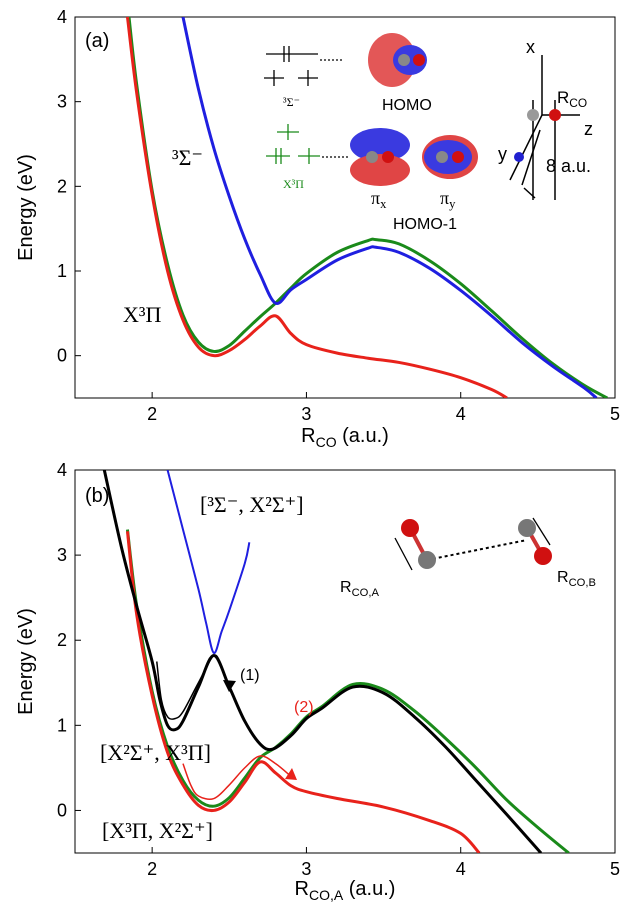 The width and height of the screenshot is (633, 913). Describe the element at coordinates (157, 830) in the screenshot. I see `annotation: [X³Π, X²Σ⁺]` at that location.